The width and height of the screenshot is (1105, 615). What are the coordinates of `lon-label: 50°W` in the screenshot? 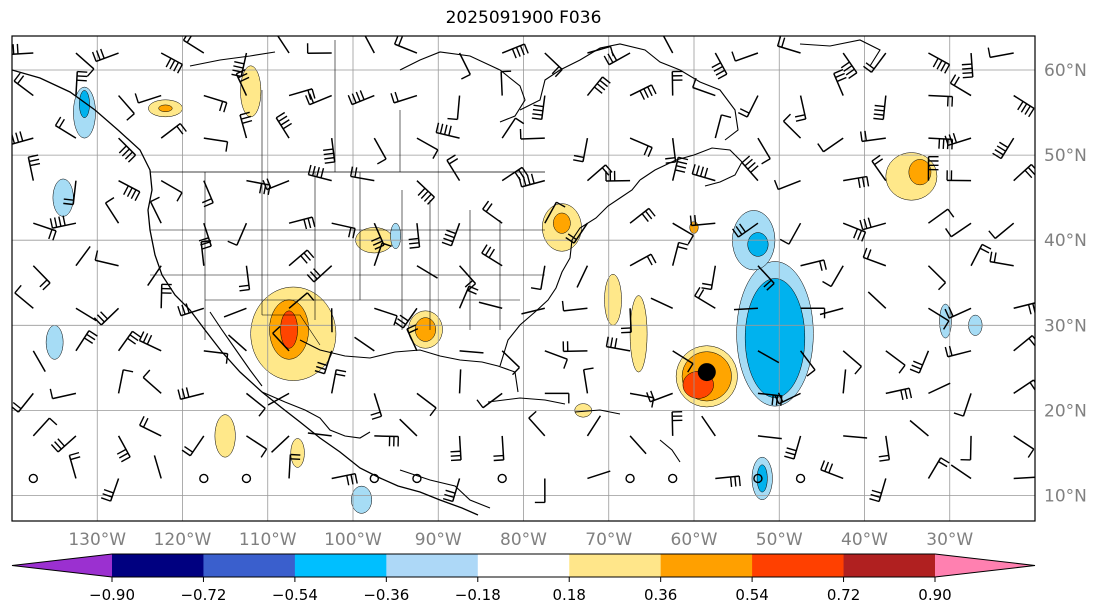 It's located at (779, 540).